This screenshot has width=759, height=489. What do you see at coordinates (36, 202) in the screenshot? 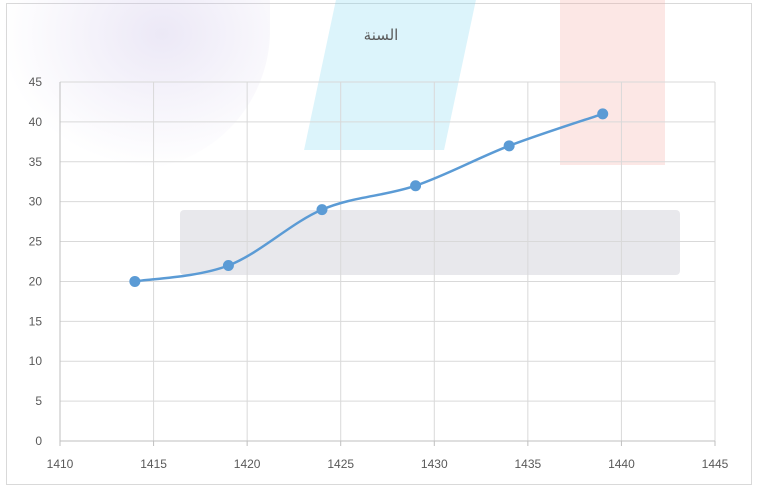
I see `y-tick-label: 30` at bounding box center [36, 202].